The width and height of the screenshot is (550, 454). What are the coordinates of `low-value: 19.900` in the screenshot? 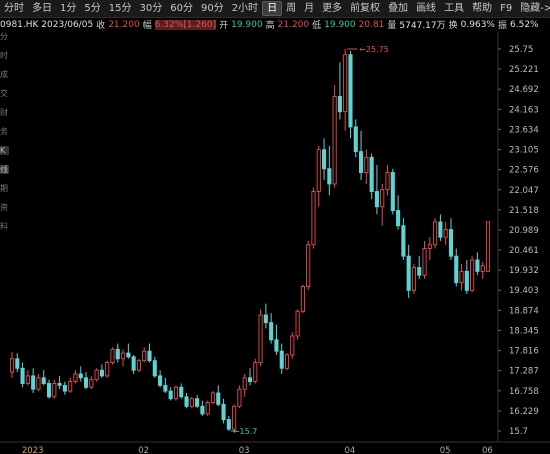 It's located at (340, 24).